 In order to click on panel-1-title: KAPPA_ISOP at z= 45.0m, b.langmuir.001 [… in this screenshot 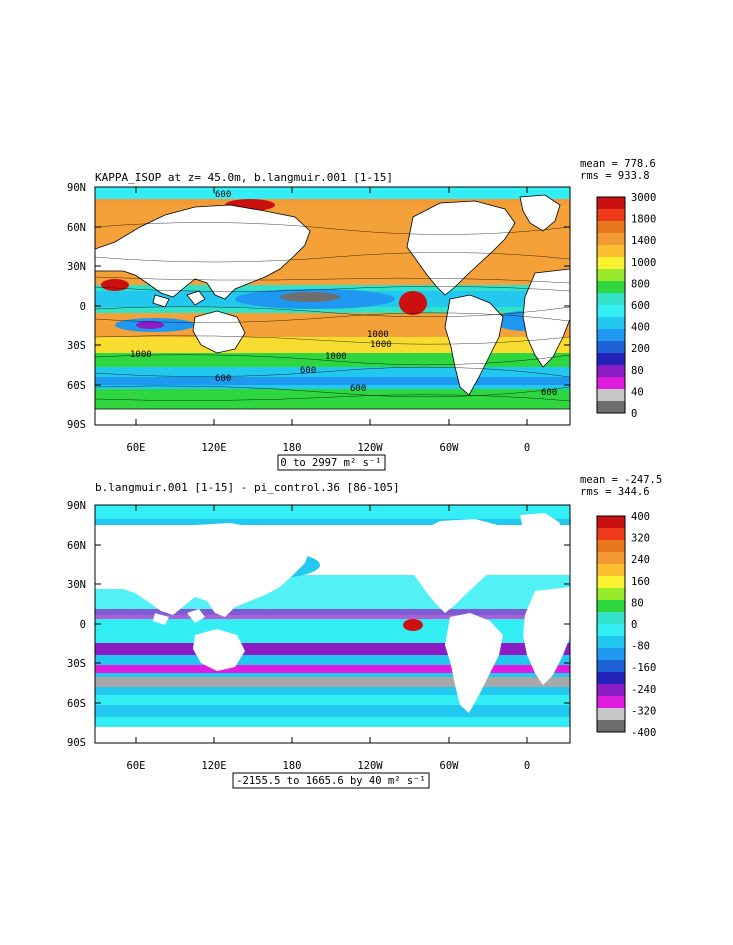, I will do `click(244, 177)`.